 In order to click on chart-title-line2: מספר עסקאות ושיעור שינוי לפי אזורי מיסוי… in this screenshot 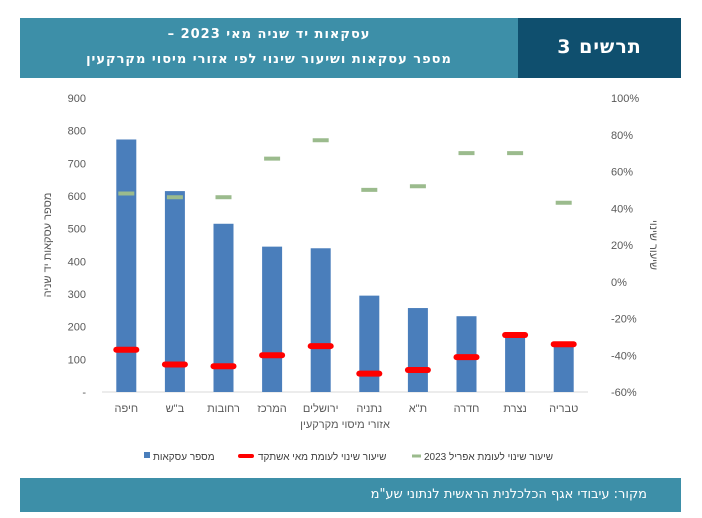, I will do `click(269, 59)`.